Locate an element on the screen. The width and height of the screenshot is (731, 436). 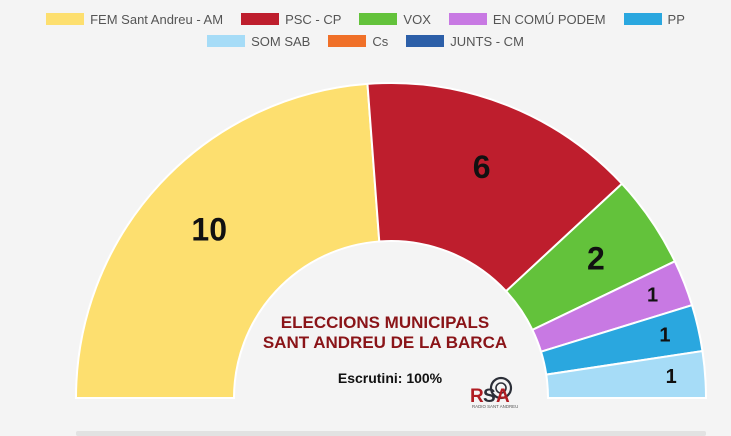
legend-label: EN COMÚ PODEM is located at coordinates (549, 19).